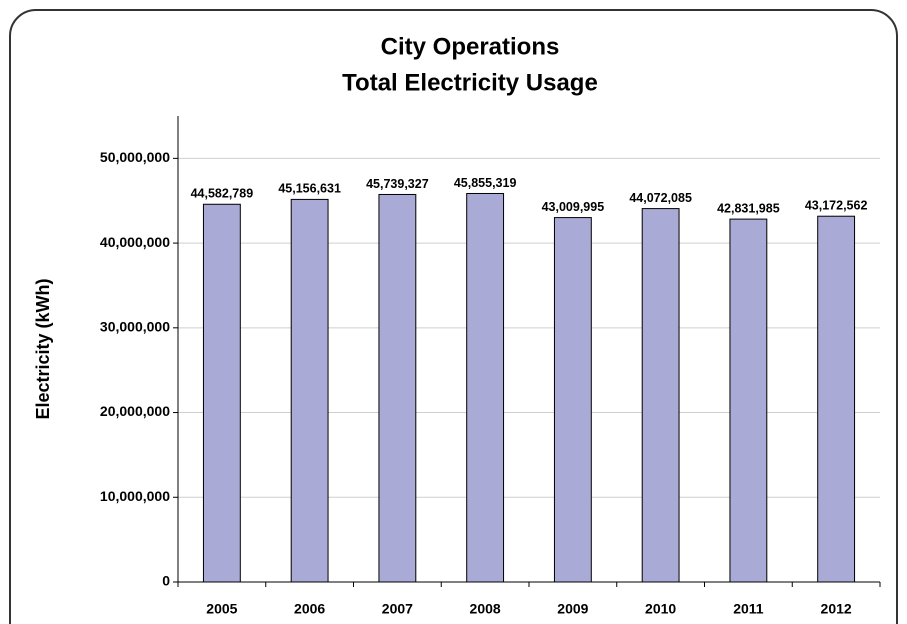  What do you see at coordinates (660, 609) in the screenshot?
I see `x-tick-label: 2010` at bounding box center [660, 609].